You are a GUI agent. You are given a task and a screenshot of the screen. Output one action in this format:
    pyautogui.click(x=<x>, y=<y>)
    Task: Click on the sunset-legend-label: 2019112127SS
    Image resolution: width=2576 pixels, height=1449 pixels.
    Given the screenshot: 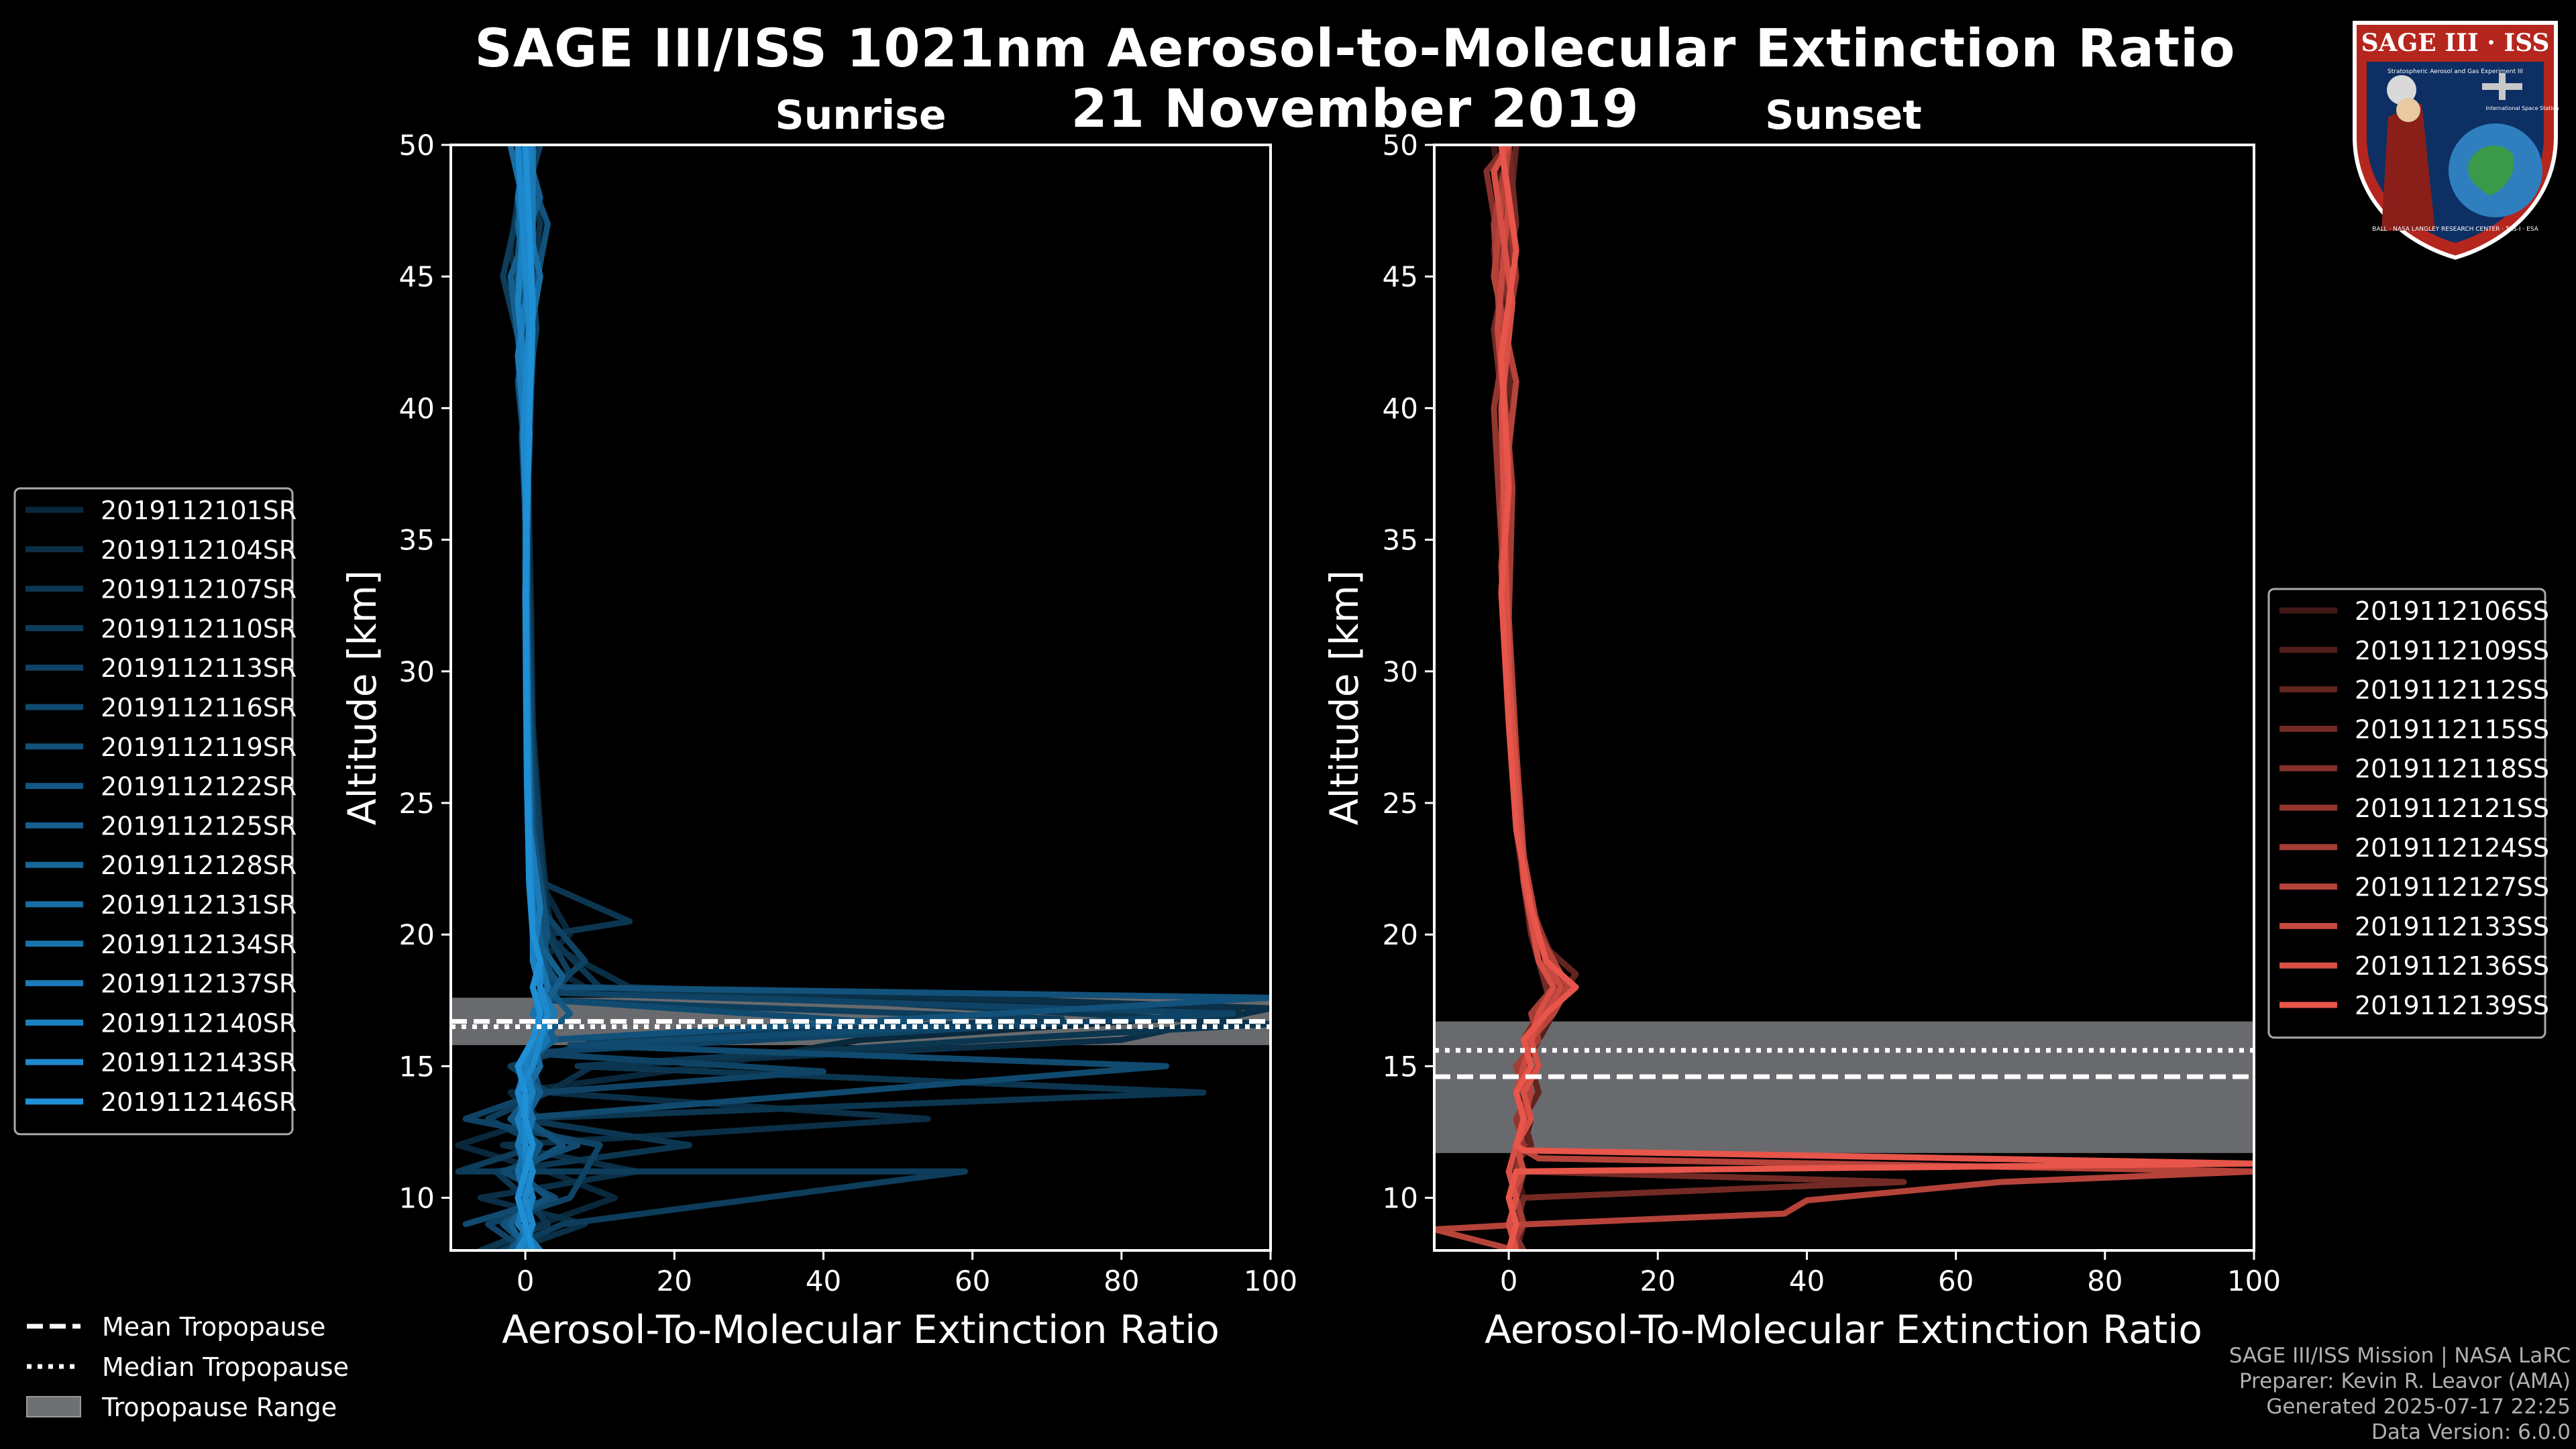 What is the action you would take?
    pyautogui.click(x=2452, y=887)
    